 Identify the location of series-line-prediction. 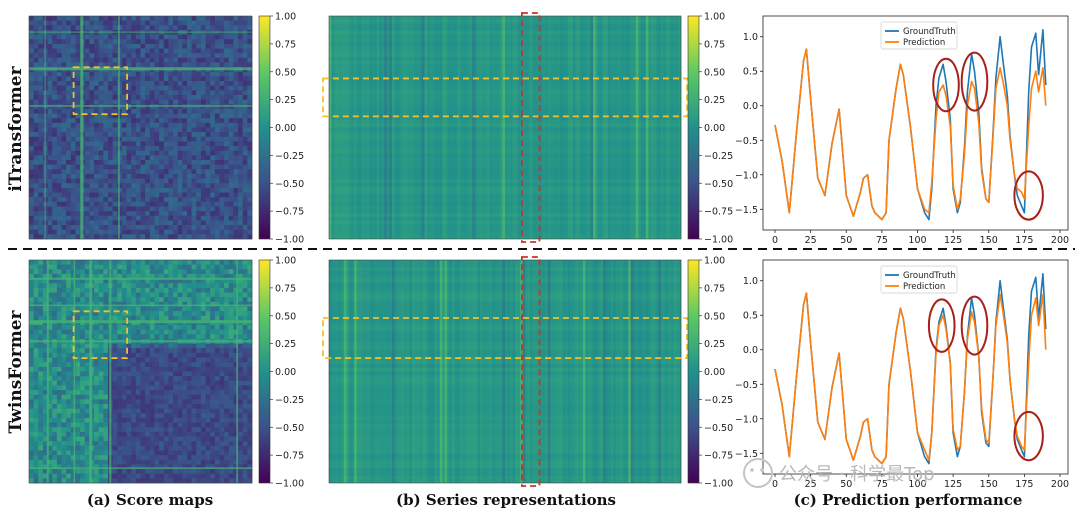
(910, 134).